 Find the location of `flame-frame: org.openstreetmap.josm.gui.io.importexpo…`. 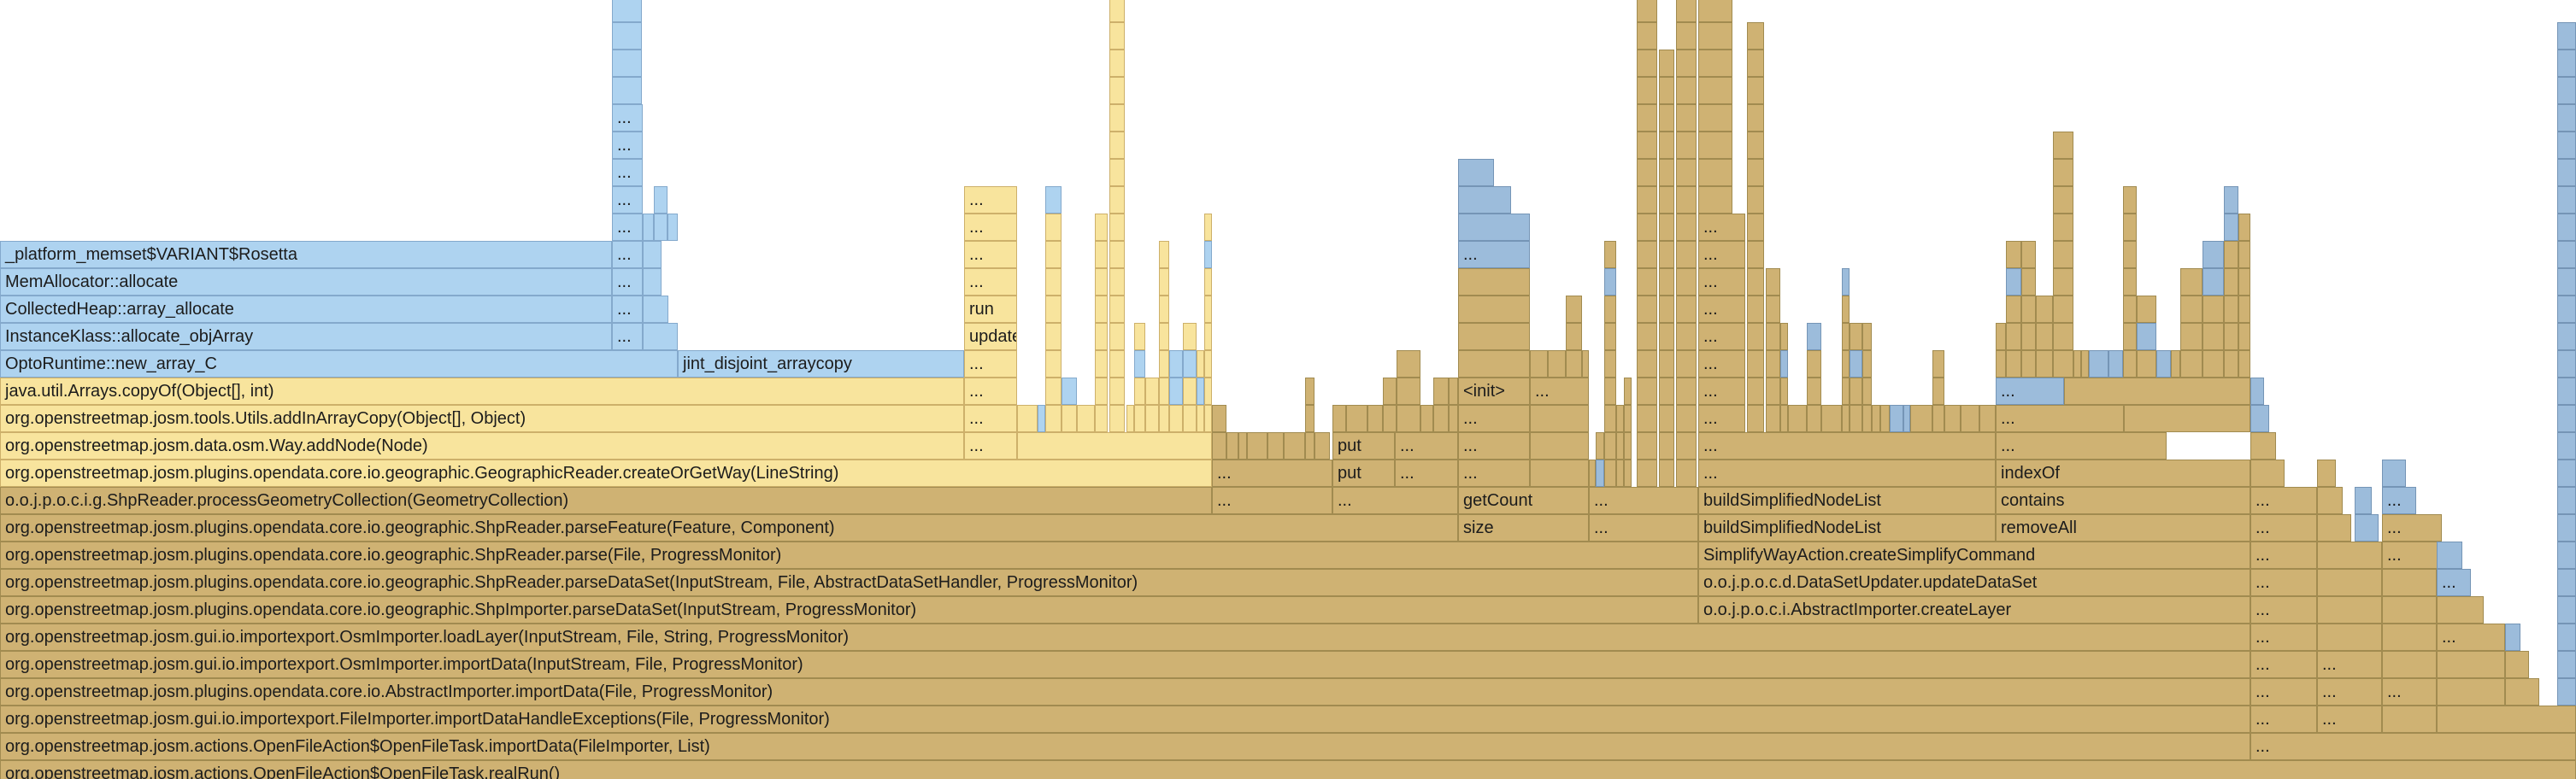

flame-frame: org.openstreetmap.josm.gui.io.importexpo… is located at coordinates (1125, 637).